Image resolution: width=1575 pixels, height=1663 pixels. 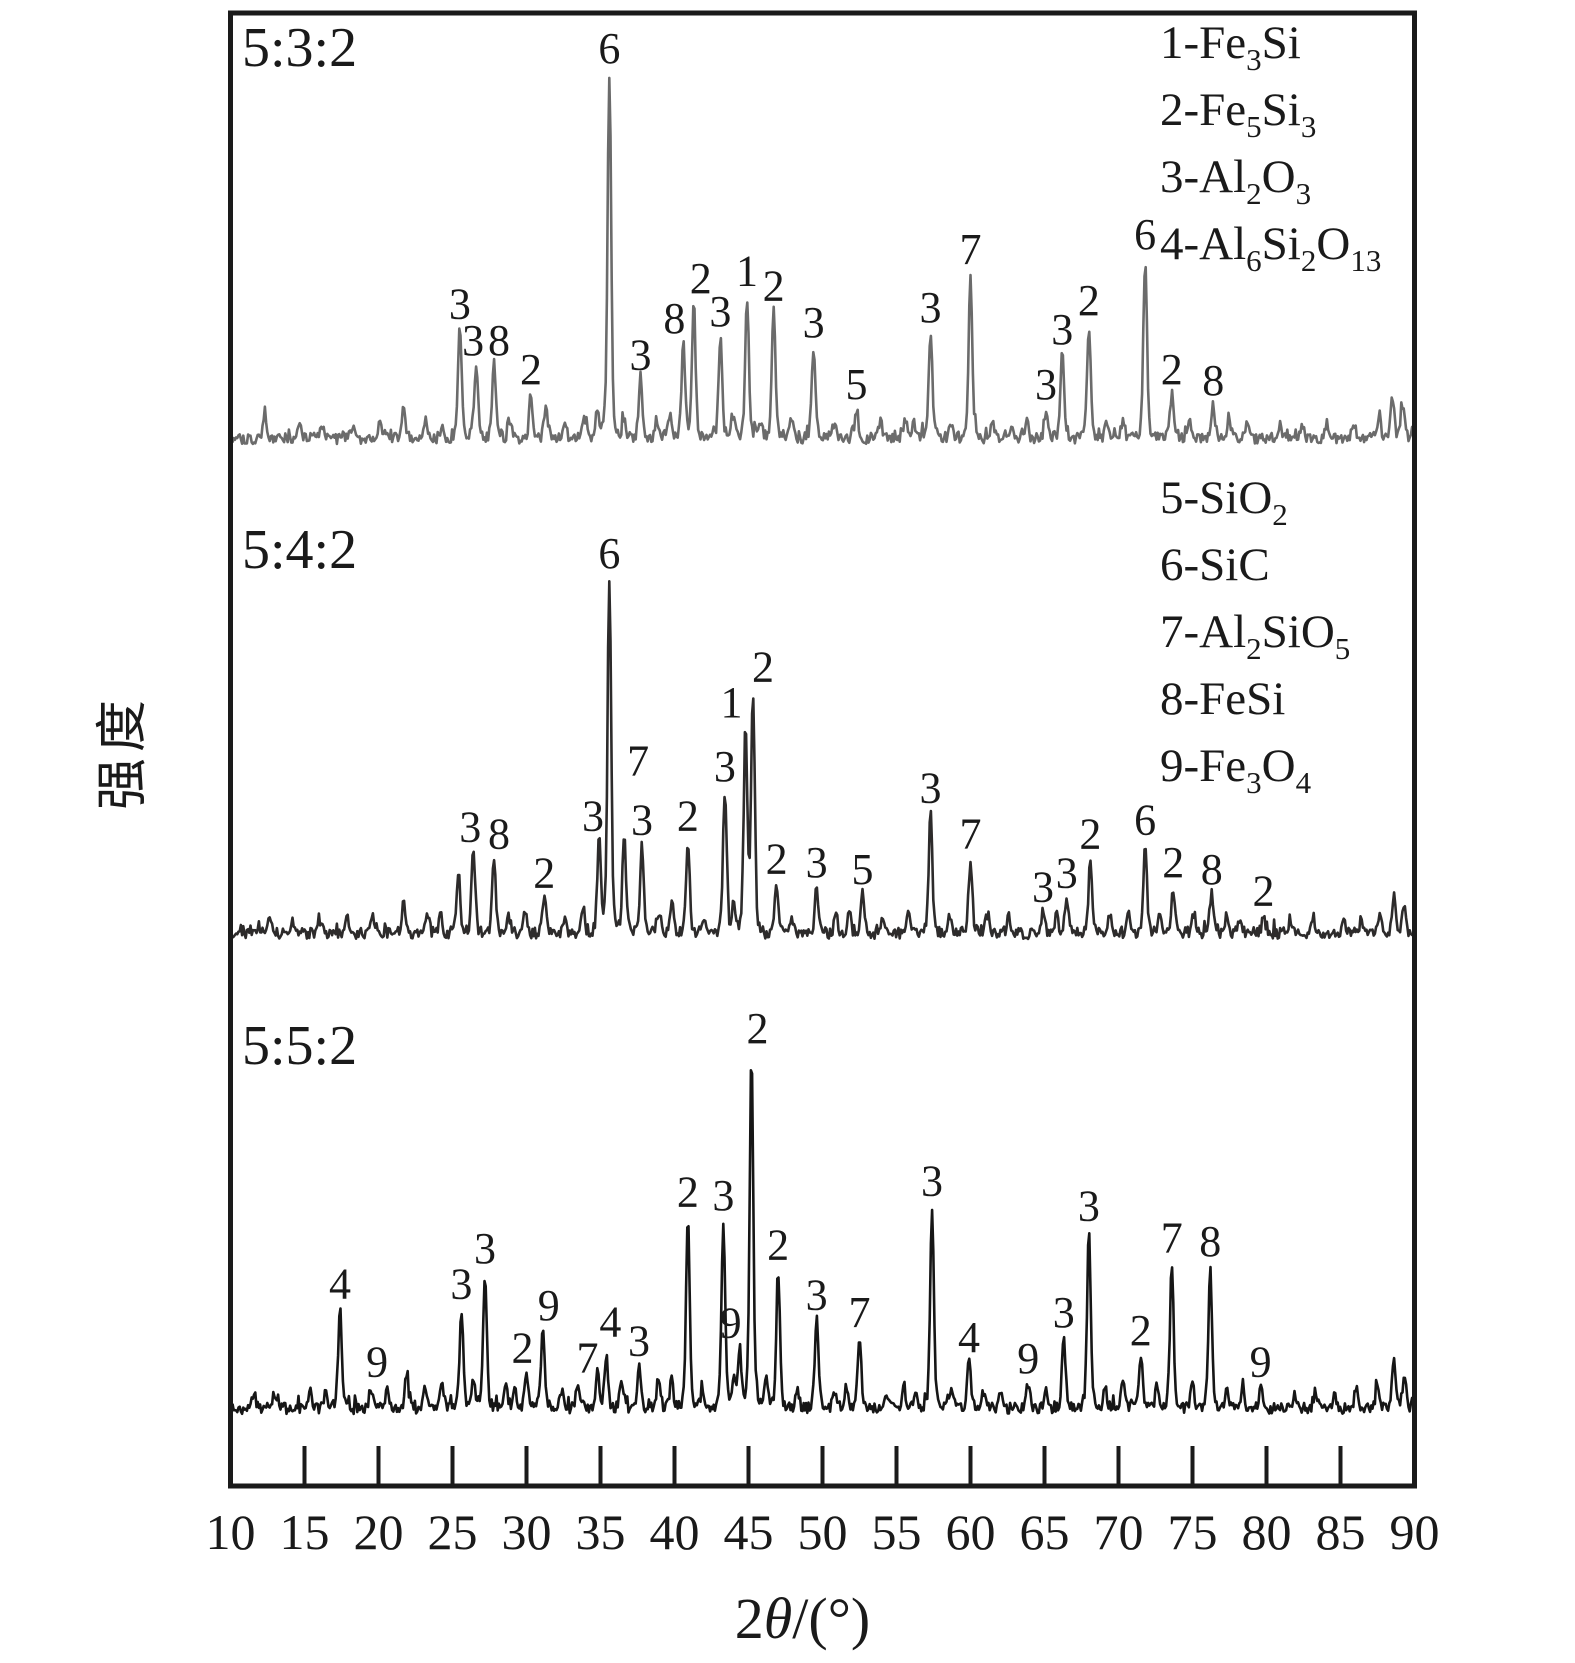 What do you see at coordinates (675, 1532) in the screenshot?
I see `x-tick-label: 40` at bounding box center [675, 1532].